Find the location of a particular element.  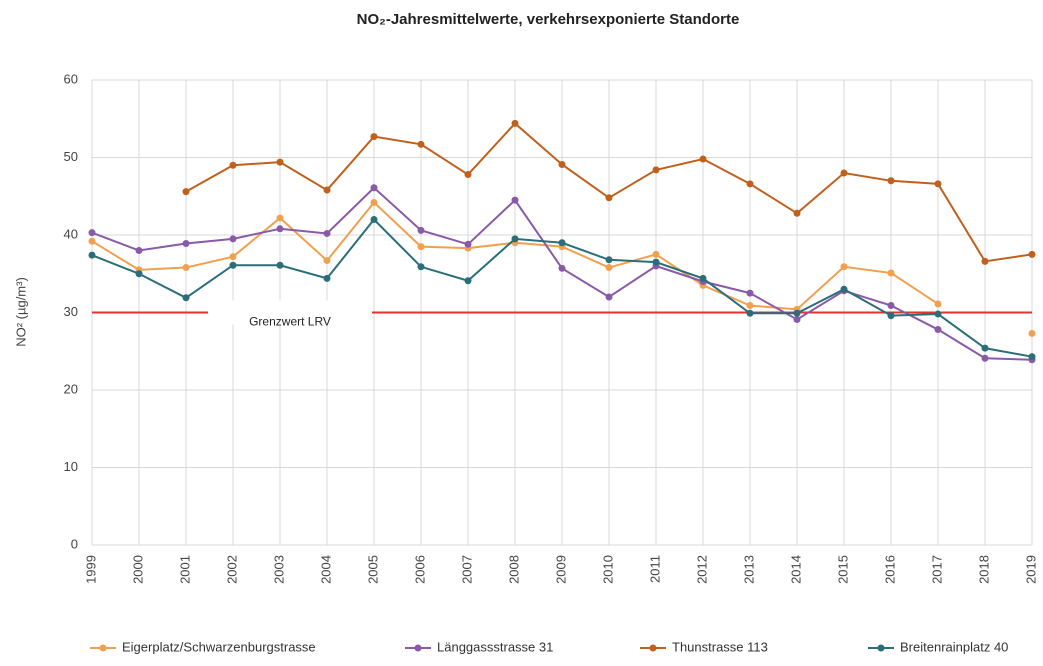

x-tick-label: 2009 is located at coordinates (560, 569).